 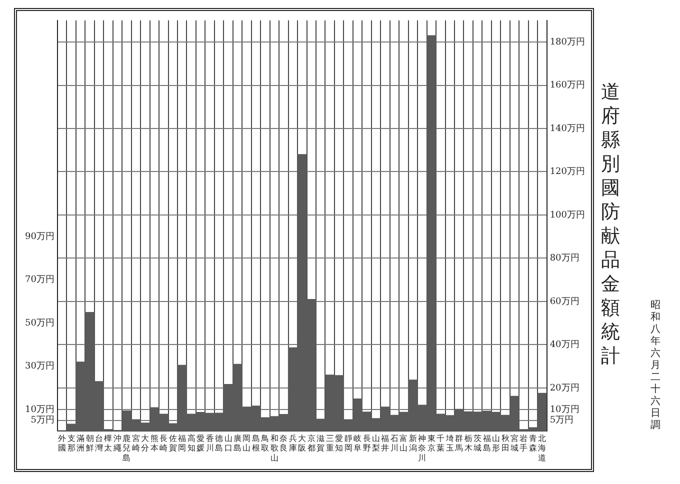 I want to click on x-tick-label: 埼玉, so click(x=449, y=443).